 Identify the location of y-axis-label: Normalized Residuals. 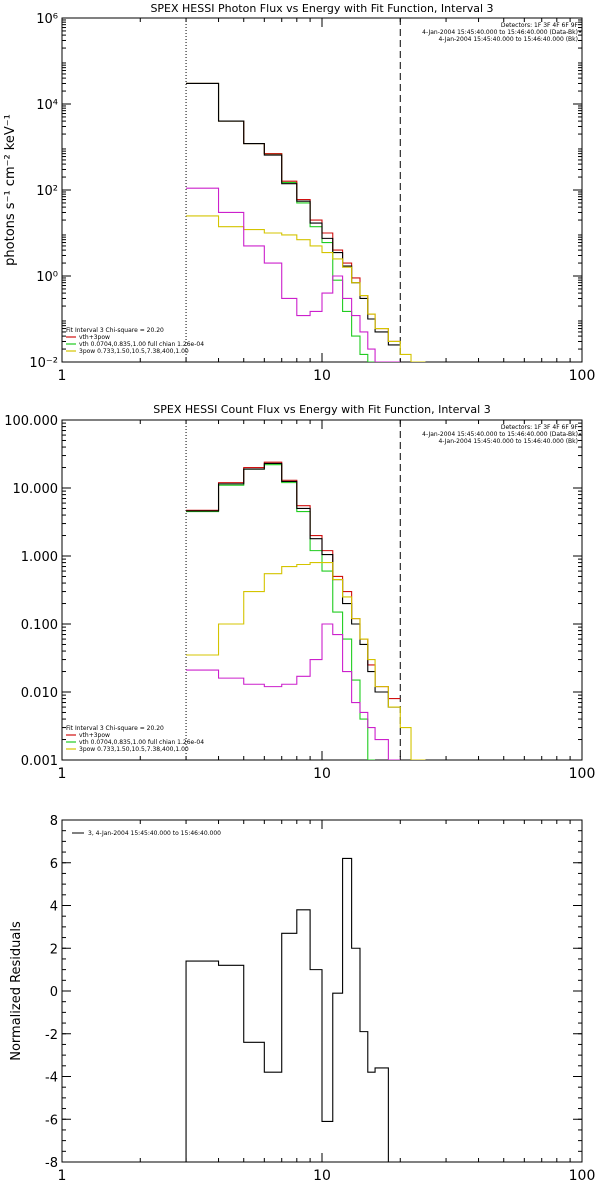
(16, 991).